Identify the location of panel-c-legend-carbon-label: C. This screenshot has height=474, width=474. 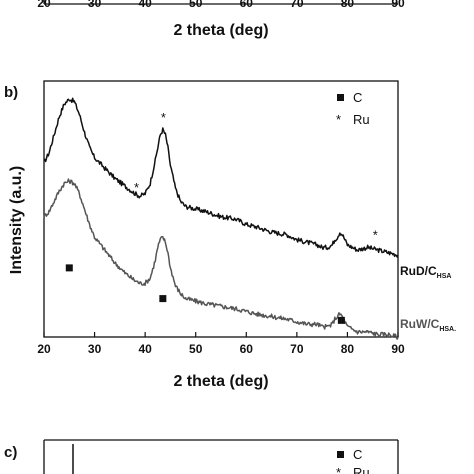
(357, 454).